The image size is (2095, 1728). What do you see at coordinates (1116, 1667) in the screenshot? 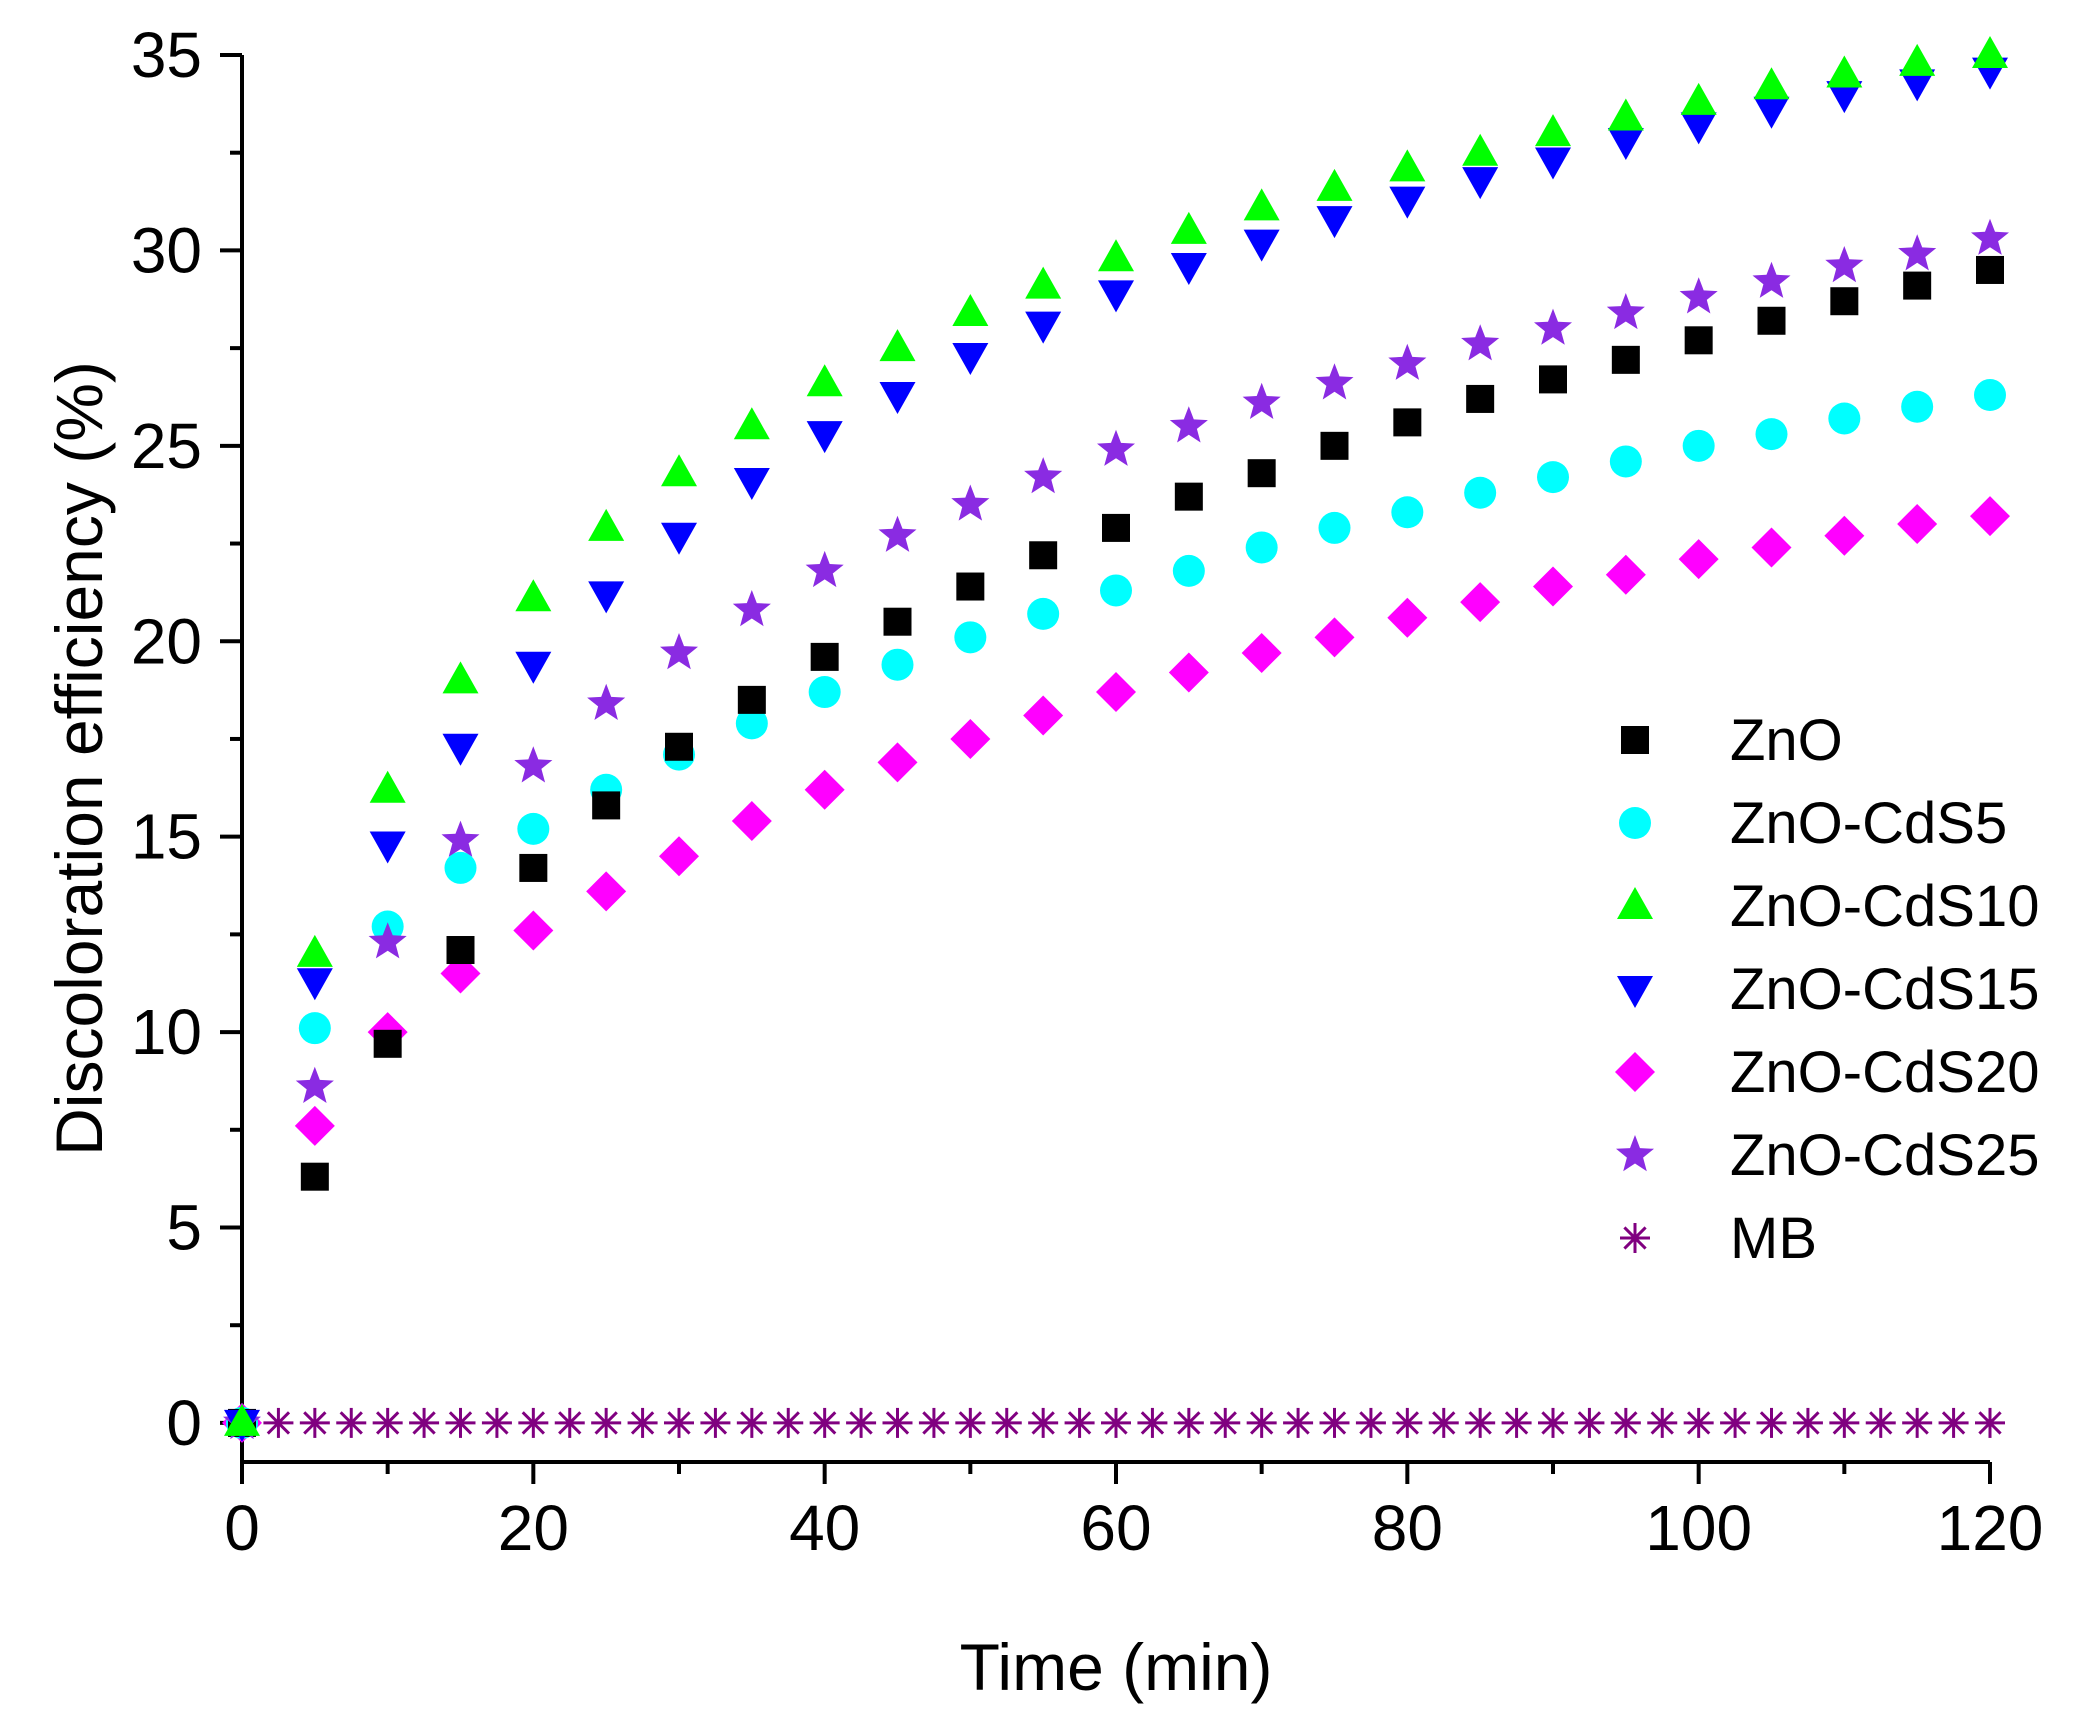
I see `x-axis-title: Time (min)` at bounding box center [1116, 1667].